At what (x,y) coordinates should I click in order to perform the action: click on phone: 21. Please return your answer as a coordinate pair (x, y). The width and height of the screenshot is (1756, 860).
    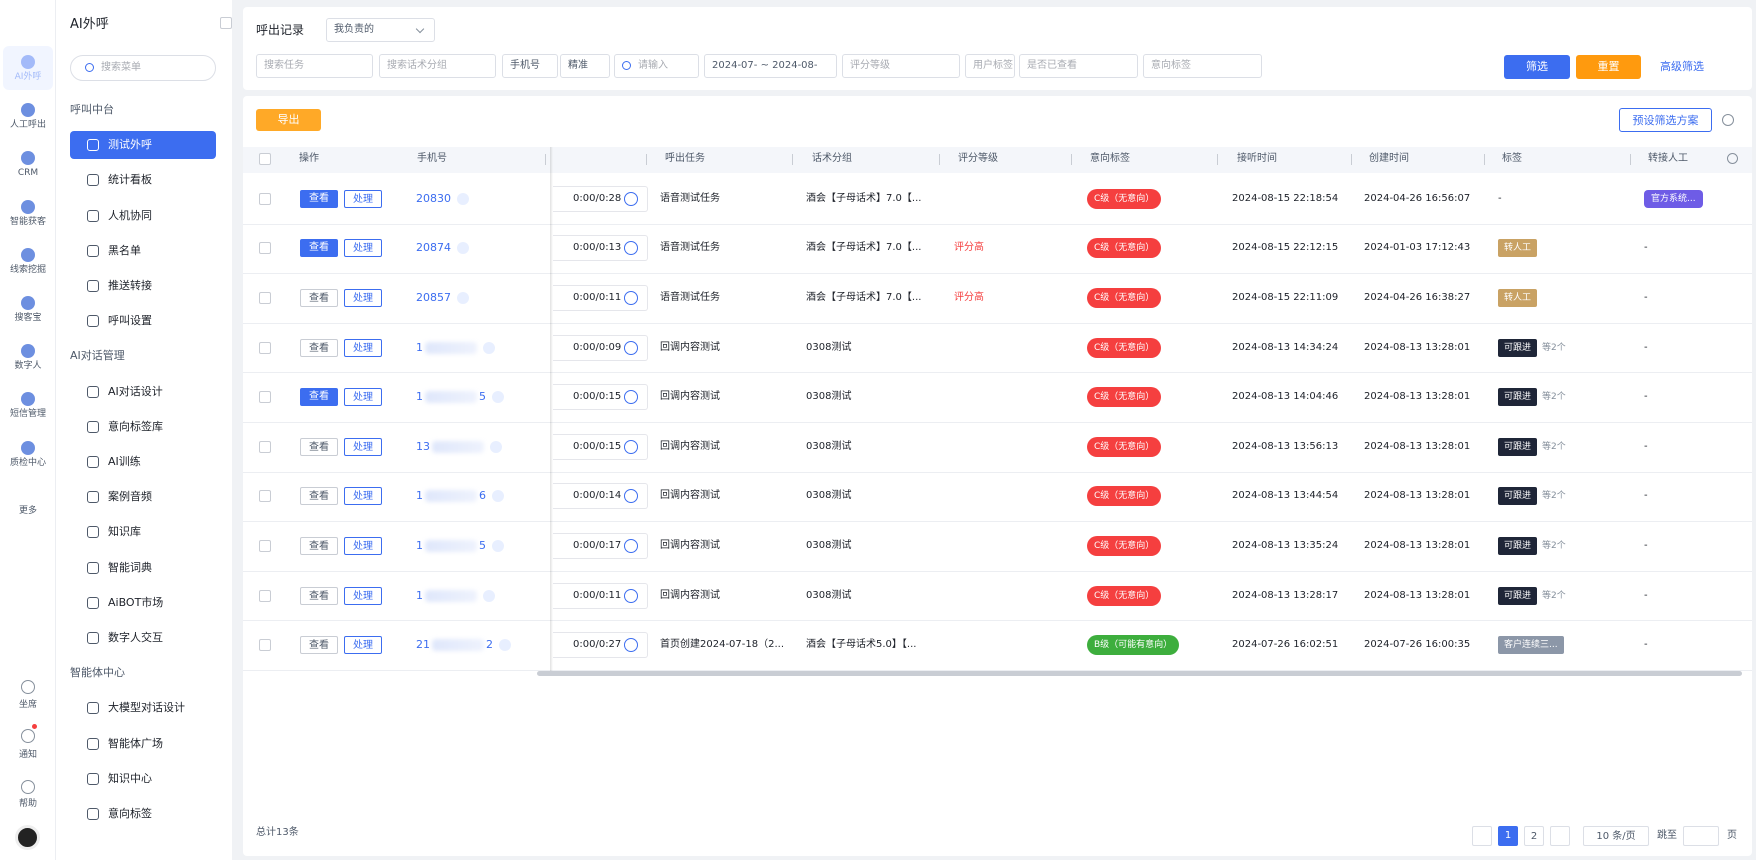
    Looking at the image, I should click on (423, 645).